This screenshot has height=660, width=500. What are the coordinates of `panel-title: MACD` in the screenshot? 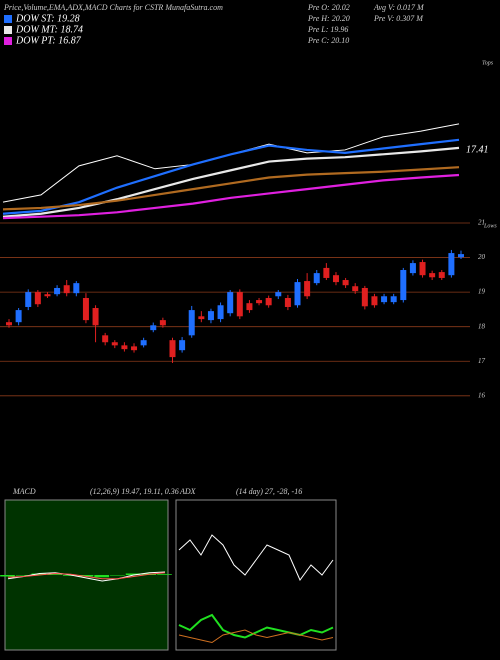 It's located at (24, 491).